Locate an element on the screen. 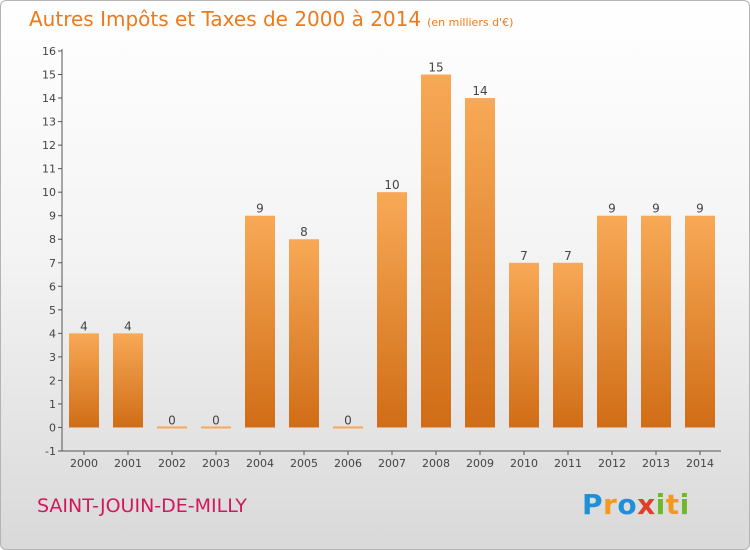  data-label: 8 is located at coordinates (304, 232).